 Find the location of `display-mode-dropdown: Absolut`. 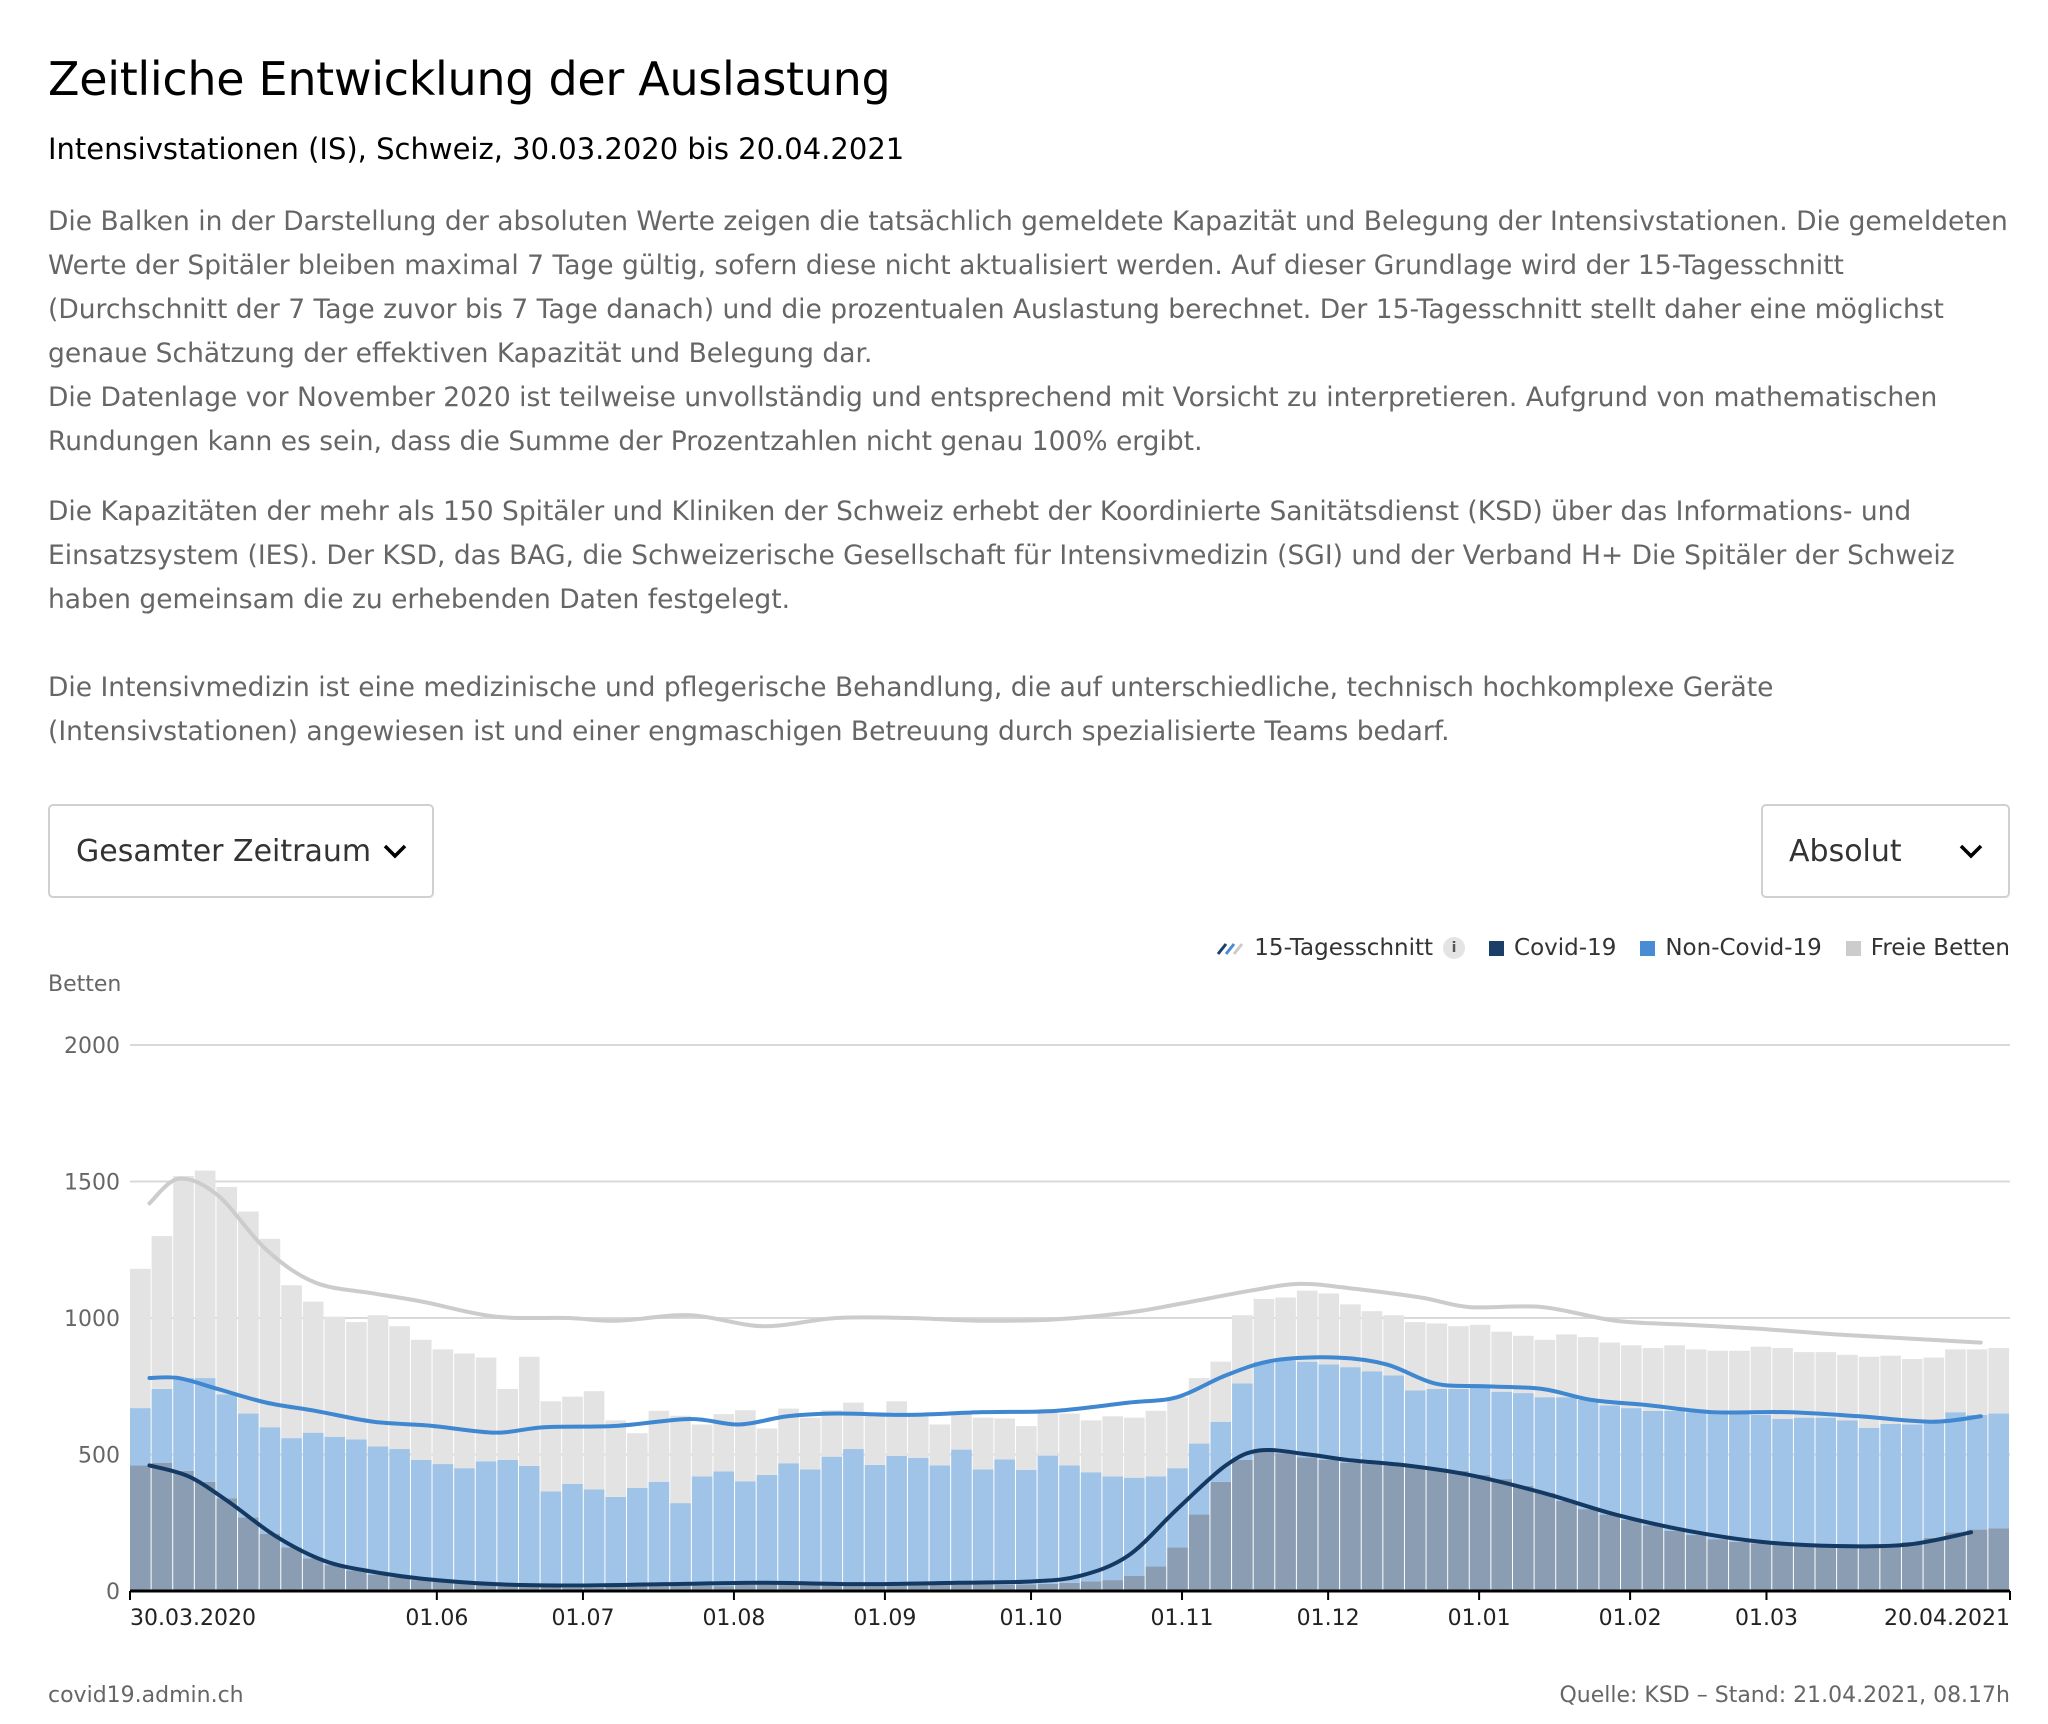

display-mode-dropdown: Absolut is located at coordinates (1885, 851).